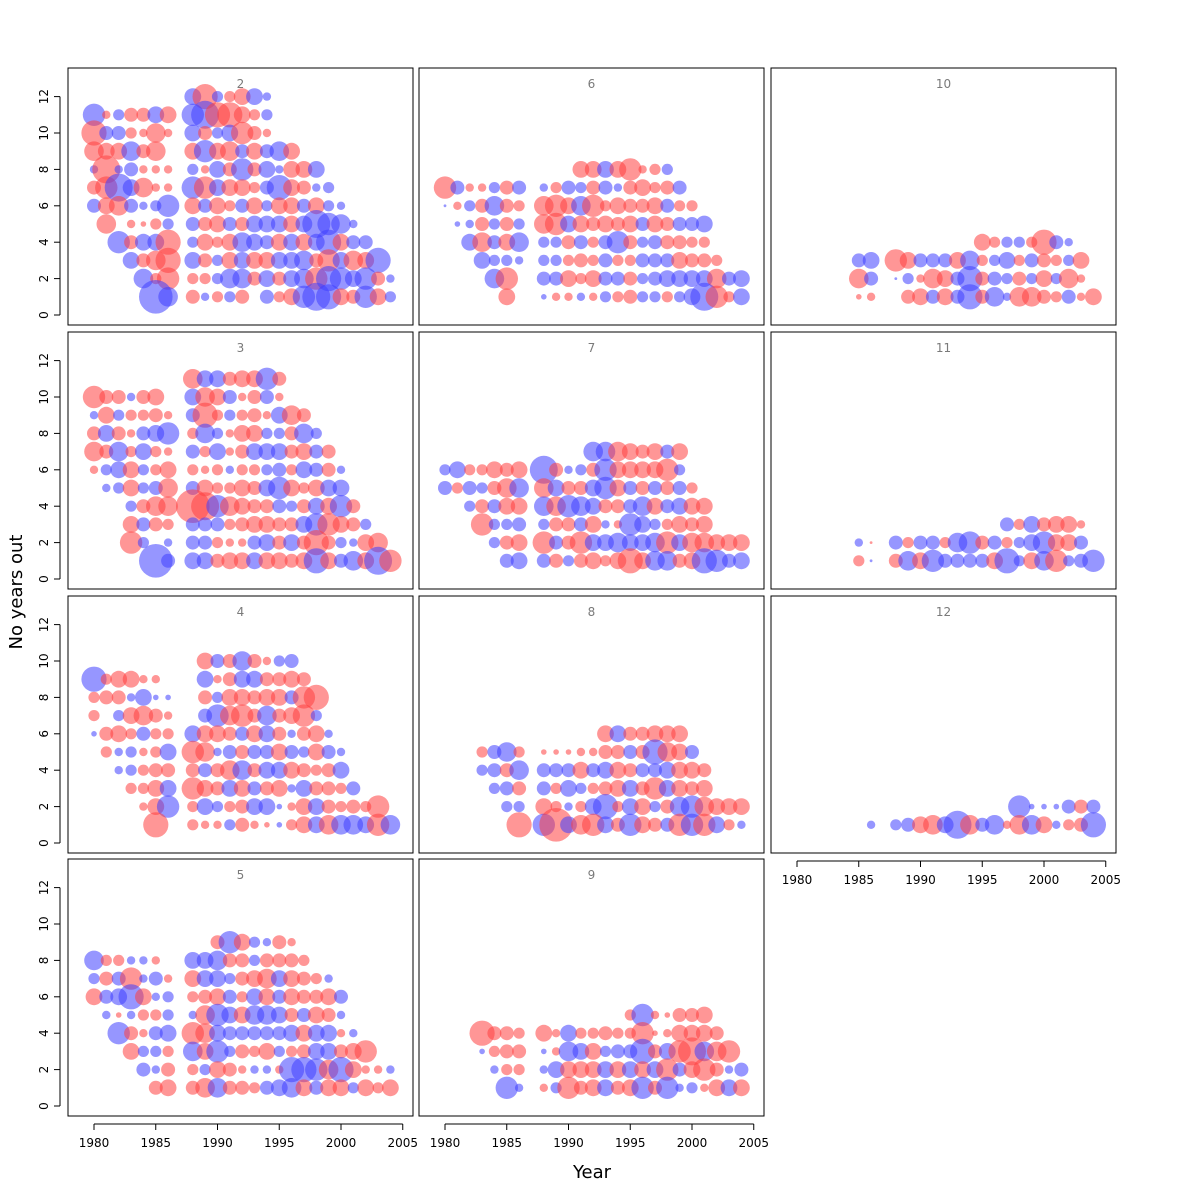  Describe the element at coordinates (591, 724) in the screenshot. I see `panel-8: 8` at that location.